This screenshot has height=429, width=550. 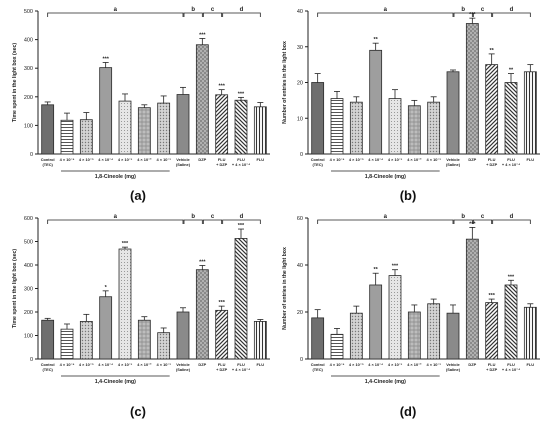 I want to click on x-tick-label: DZP, so click(x=202, y=364).